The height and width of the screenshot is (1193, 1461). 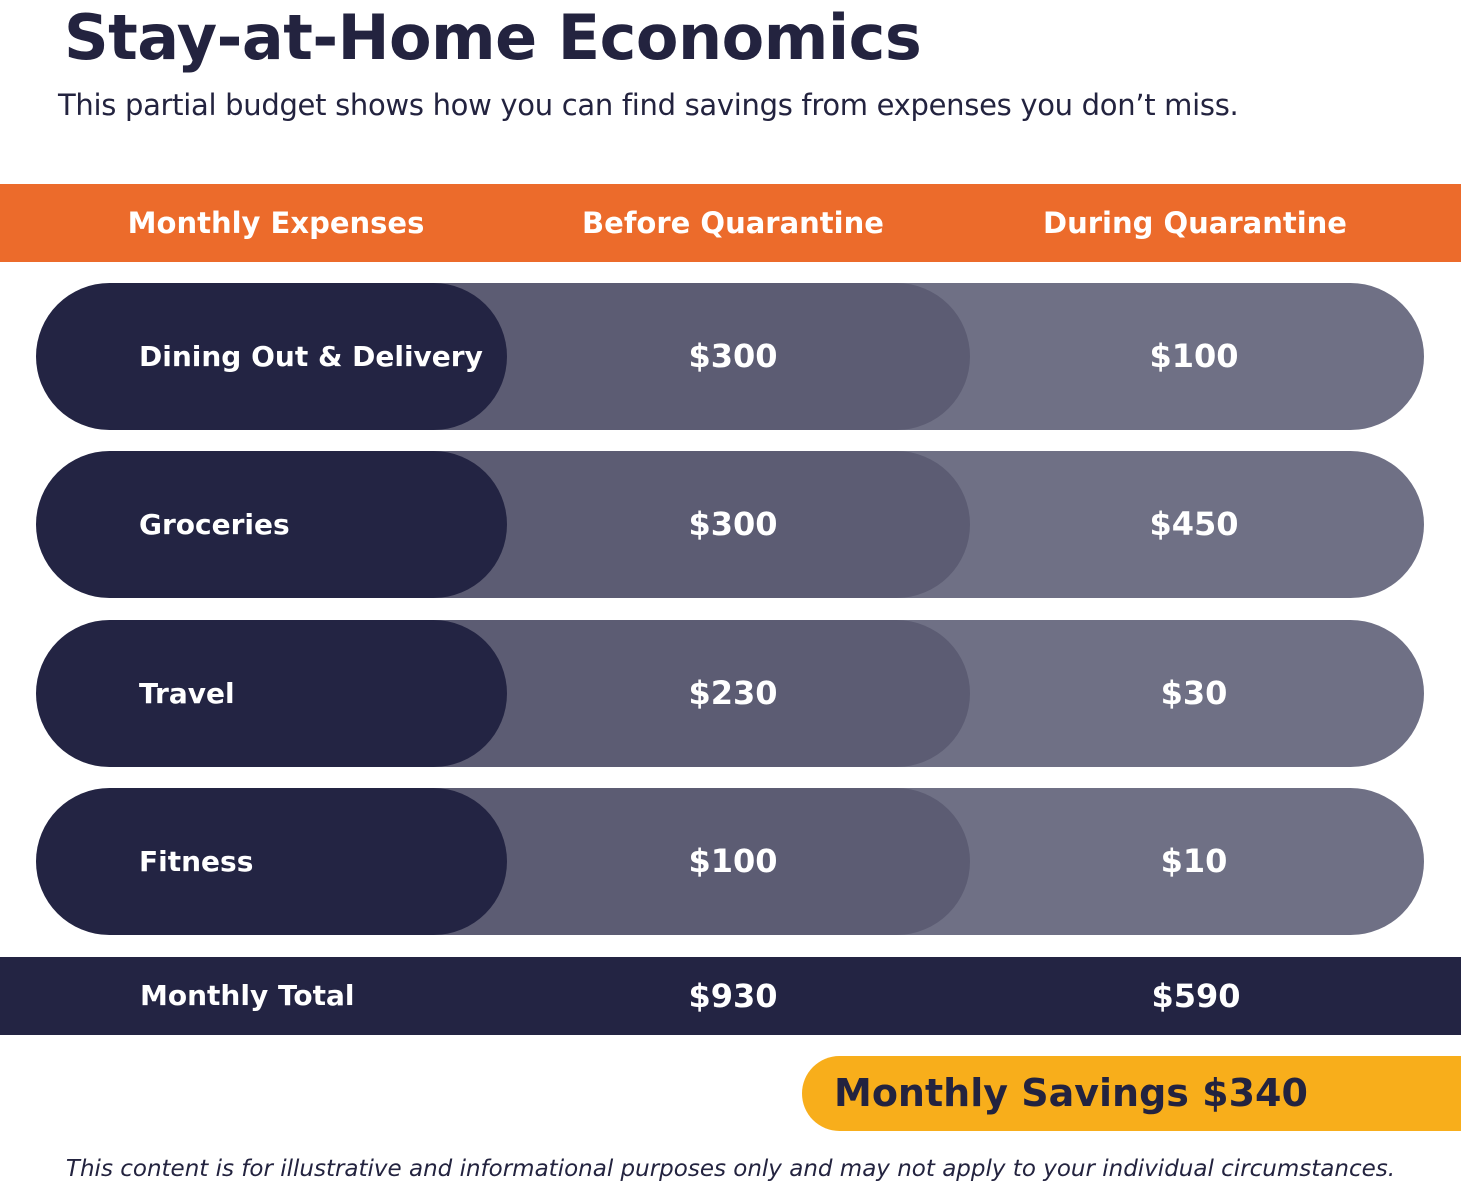 What do you see at coordinates (196, 861) in the screenshot?
I see `row-label: Fitness` at bounding box center [196, 861].